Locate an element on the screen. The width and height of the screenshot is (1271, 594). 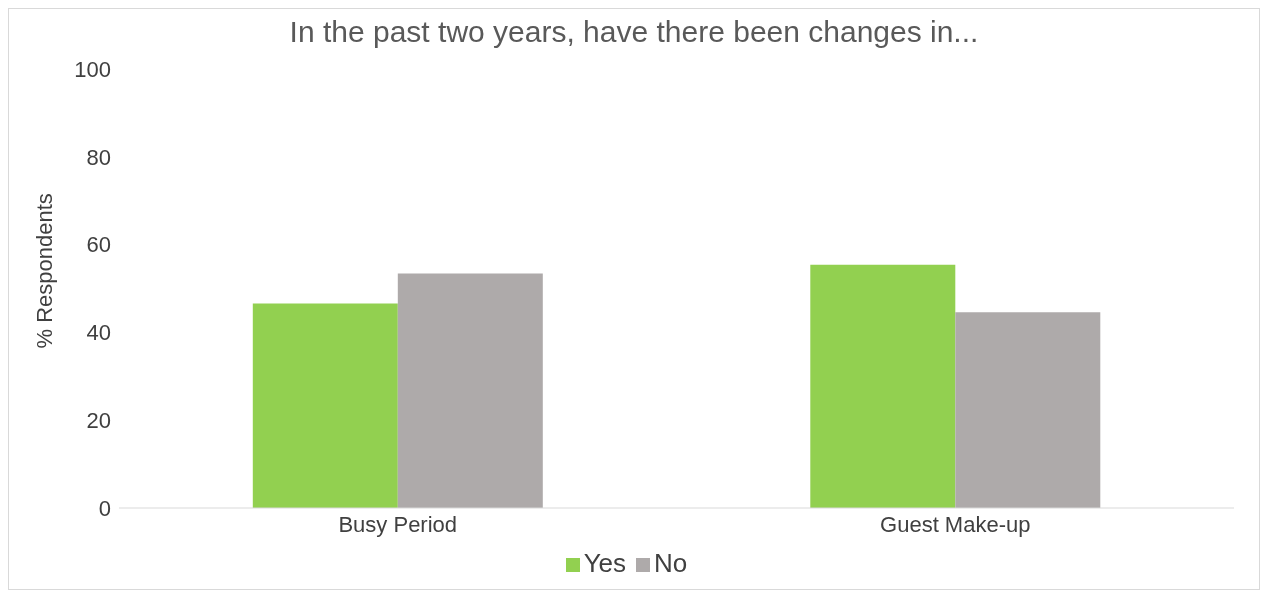
y-axis-title: % Respondents is located at coordinates (44, 271).